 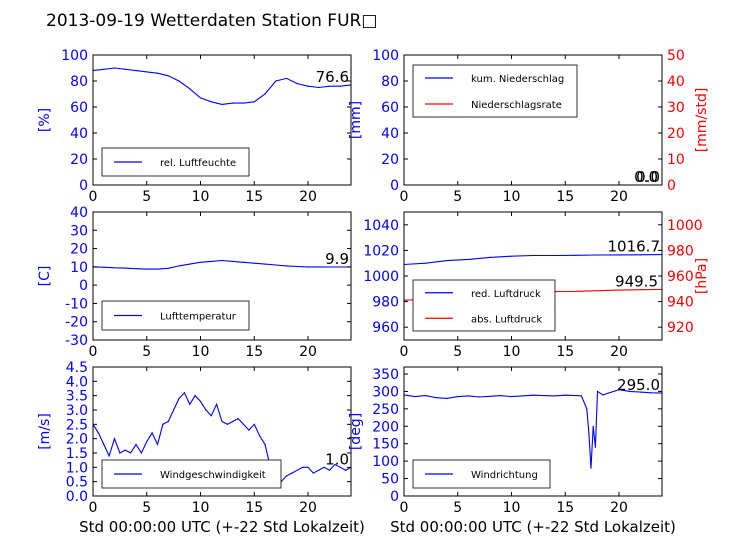 What do you see at coordinates (390, 108) in the screenshot?
I see `y-tick-label: 60` at bounding box center [390, 108].